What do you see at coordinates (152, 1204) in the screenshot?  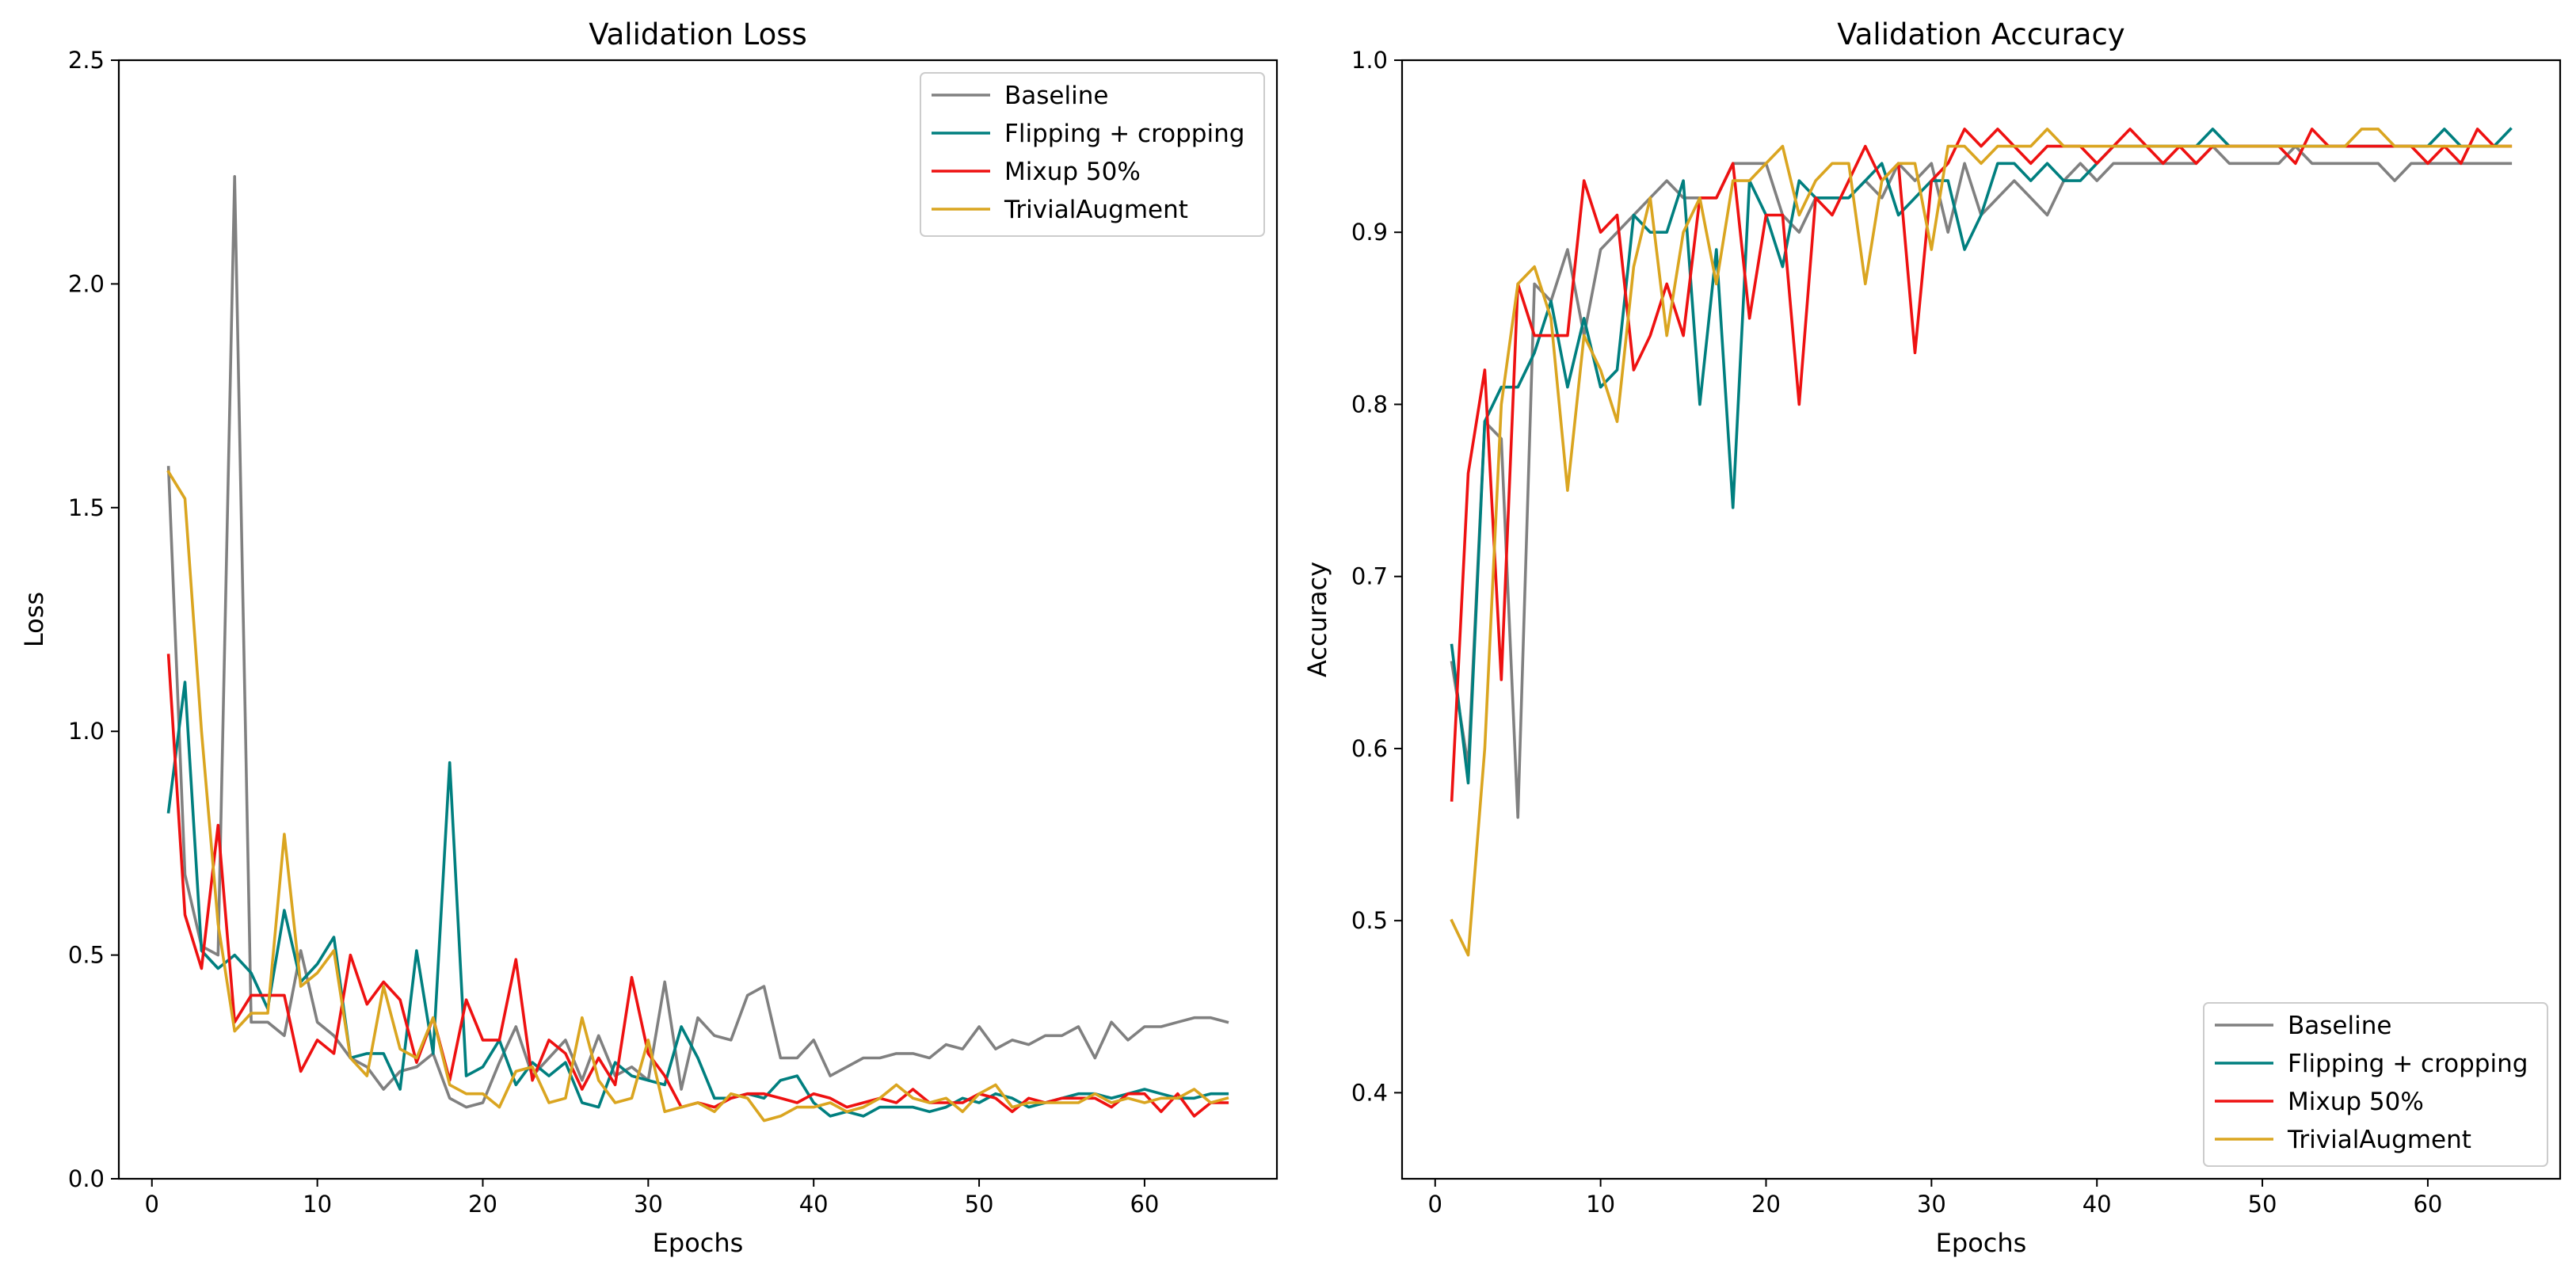 I see `loss-x-tick-label: 0` at bounding box center [152, 1204].